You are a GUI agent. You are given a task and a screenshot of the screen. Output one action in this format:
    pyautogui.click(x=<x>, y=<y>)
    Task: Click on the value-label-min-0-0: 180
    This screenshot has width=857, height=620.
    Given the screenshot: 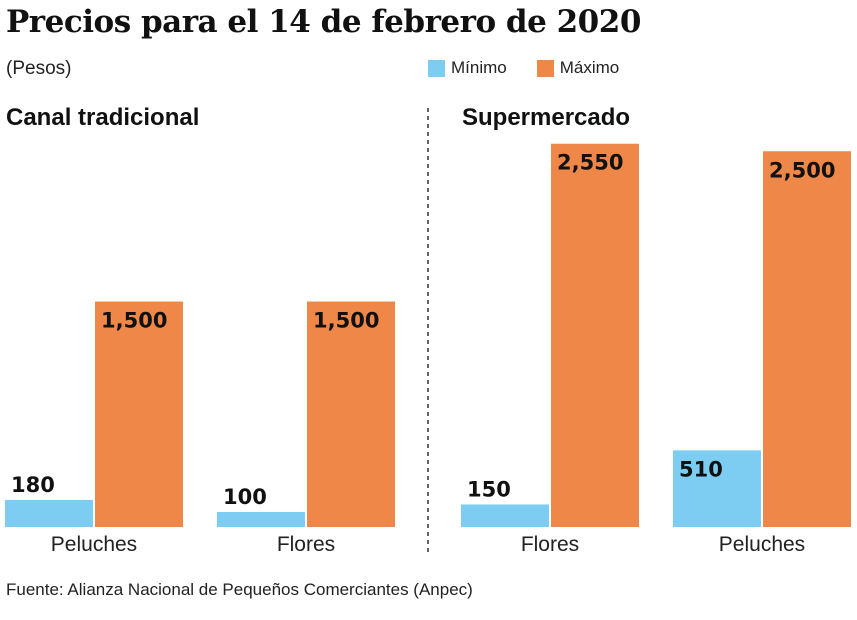 What is the action you would take?
    pyautogui.click(x=33, y=485)
    